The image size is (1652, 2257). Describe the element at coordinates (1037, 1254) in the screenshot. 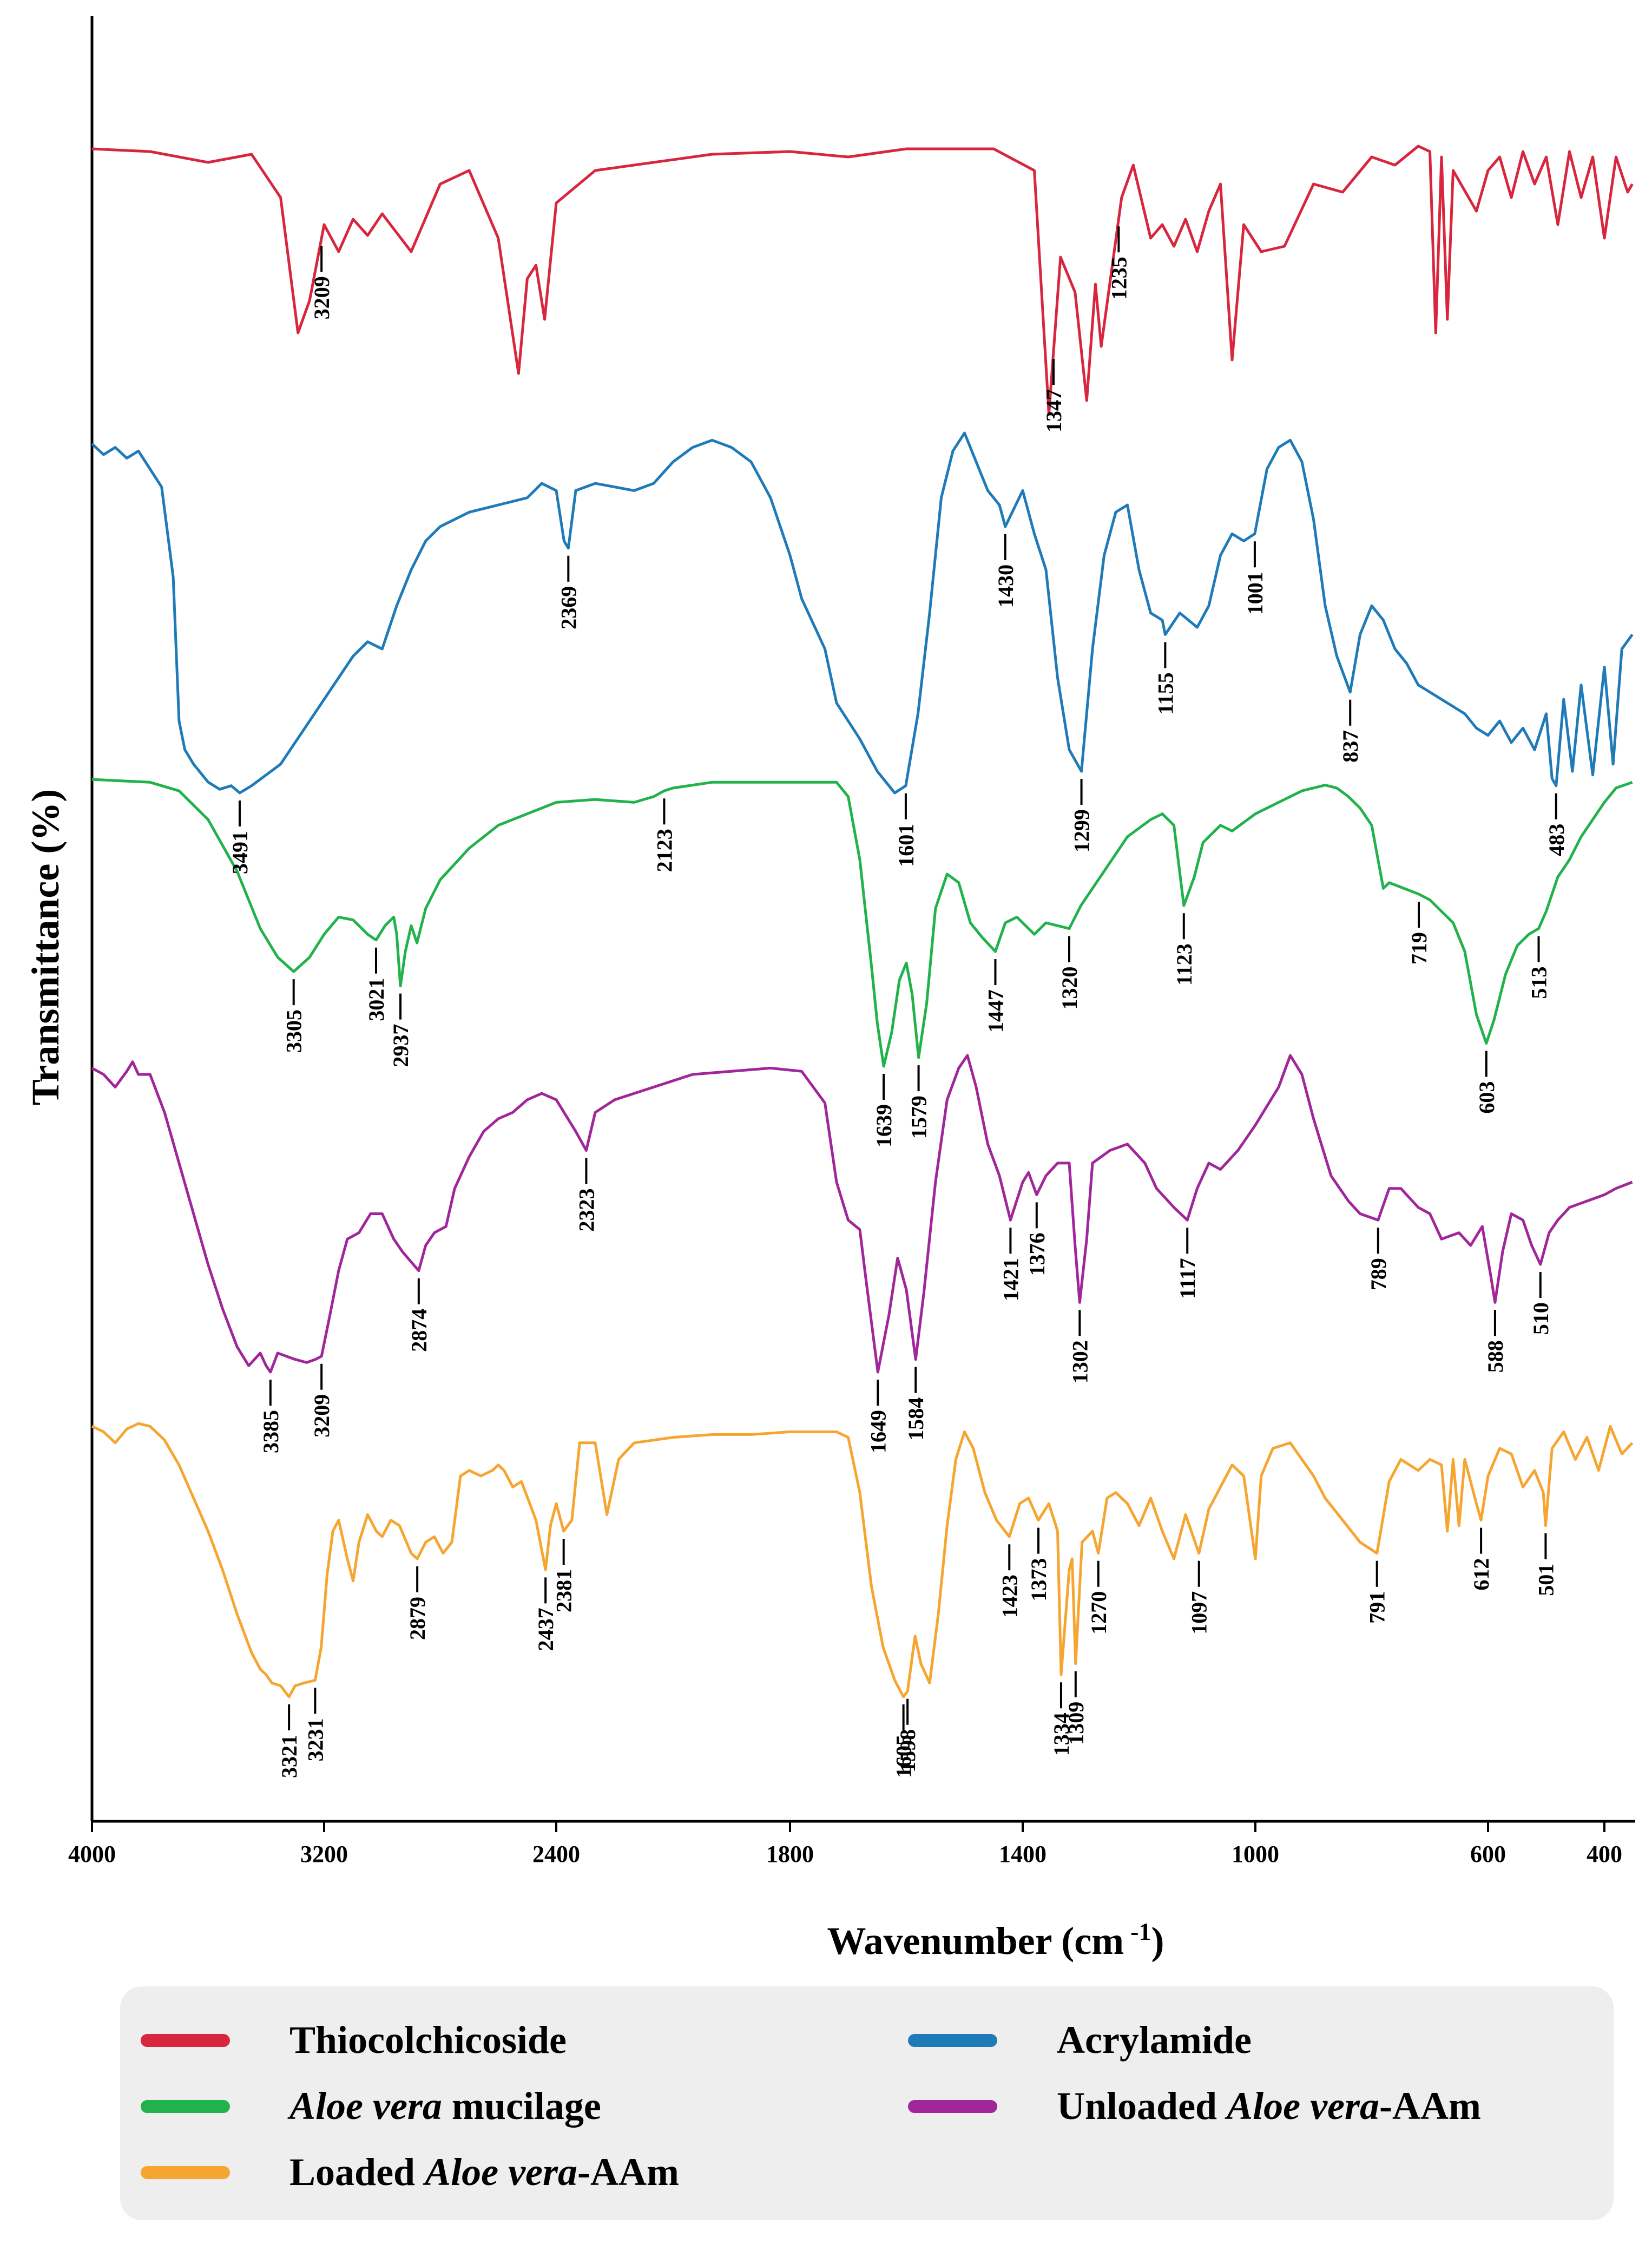

I see `peak-label: 1376` at that location.